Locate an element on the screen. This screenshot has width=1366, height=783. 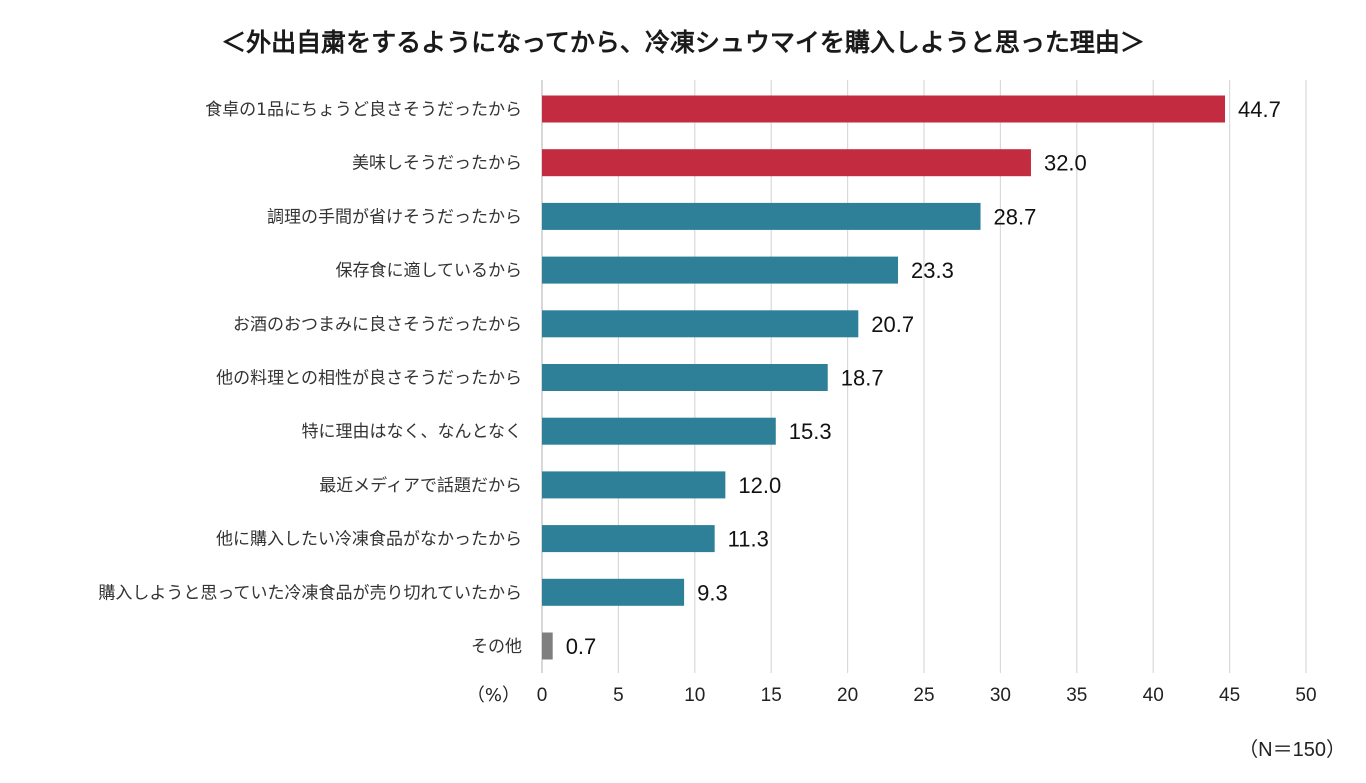
value-label: 20.7 is located at coordinates (892, 324).